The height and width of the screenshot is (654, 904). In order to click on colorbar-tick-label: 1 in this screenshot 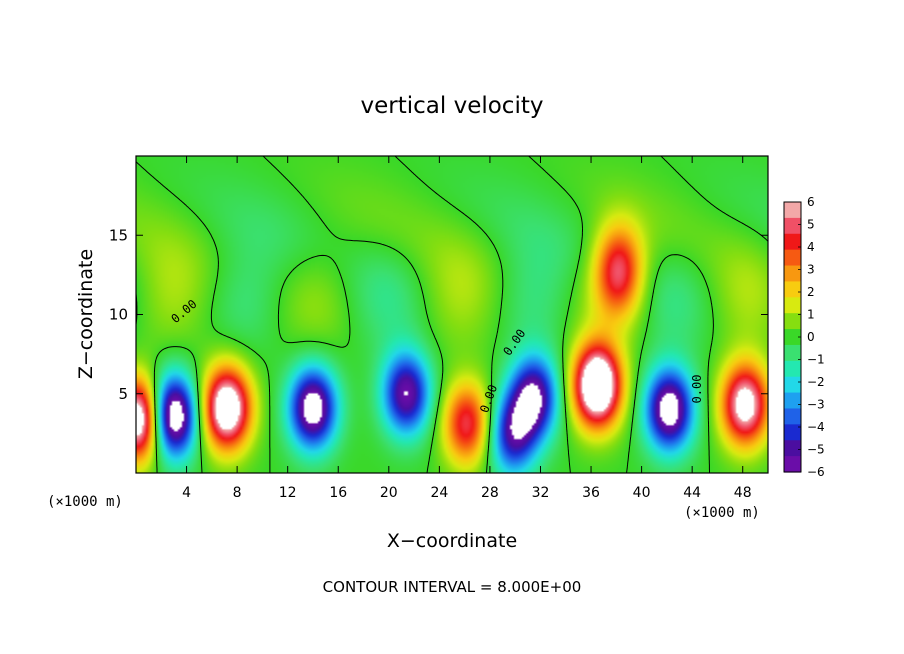, I will do `click(811, 315)`.